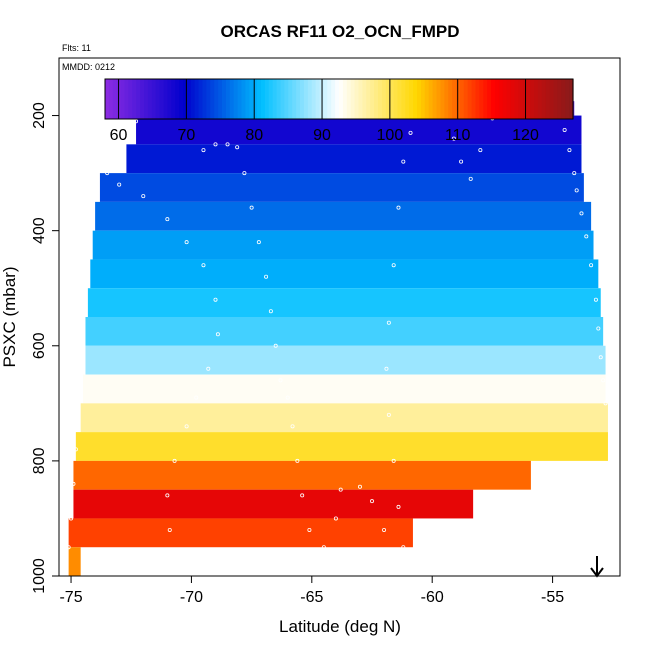 This screenshot has height=650, width=650. What do you see at coordinates (39, 115) in the screenshot?
I see `y-tick-label: 200` at bounding box center [39, 115].